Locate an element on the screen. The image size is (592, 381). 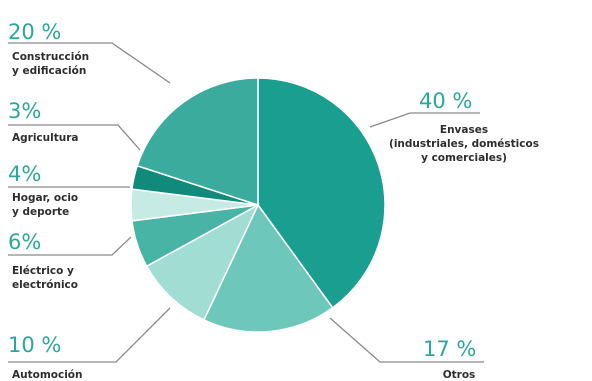
category-label-5-line-1: Hogar, ocio is located at coordinates (45, 198).